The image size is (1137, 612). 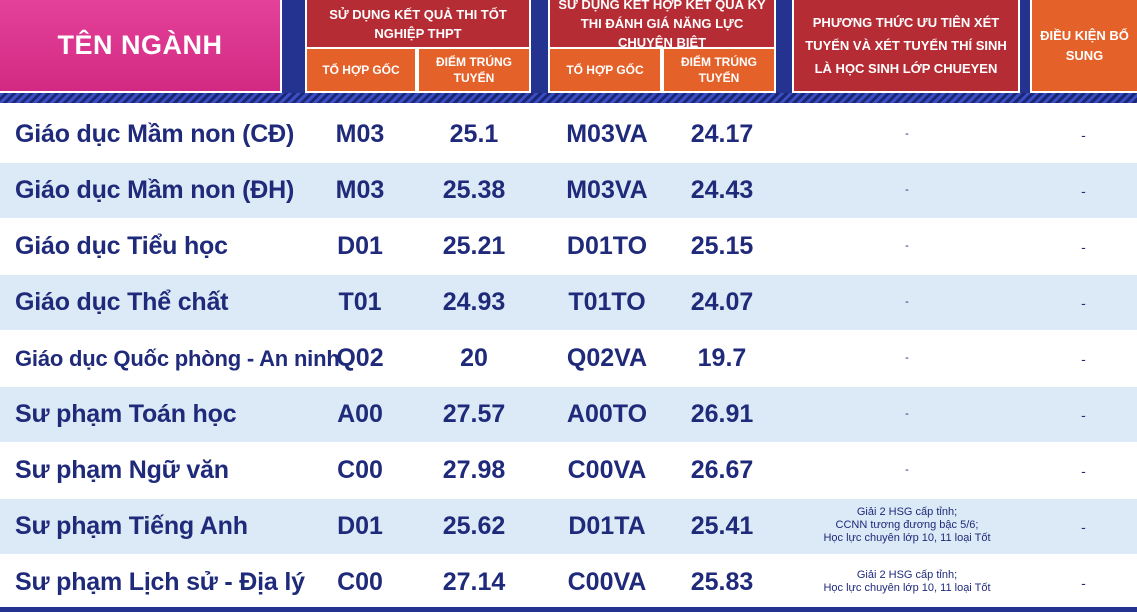 What do you see at coordinates (568, 98) in the screenshot?
I see `header-stripe-decoration` at bounding box center [568, 98].